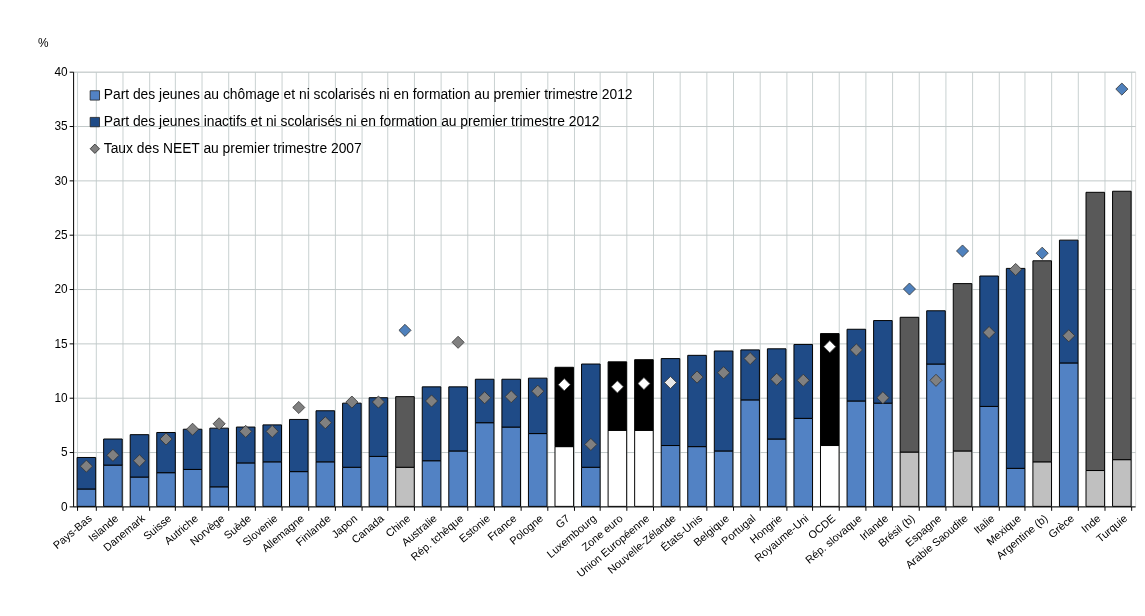 The image size is (1145, 616). Describe the element at coordinates (232, 147) in the screenshot. I see `legend-label: Taux des NEET au premier trimestre 2007` at that location.